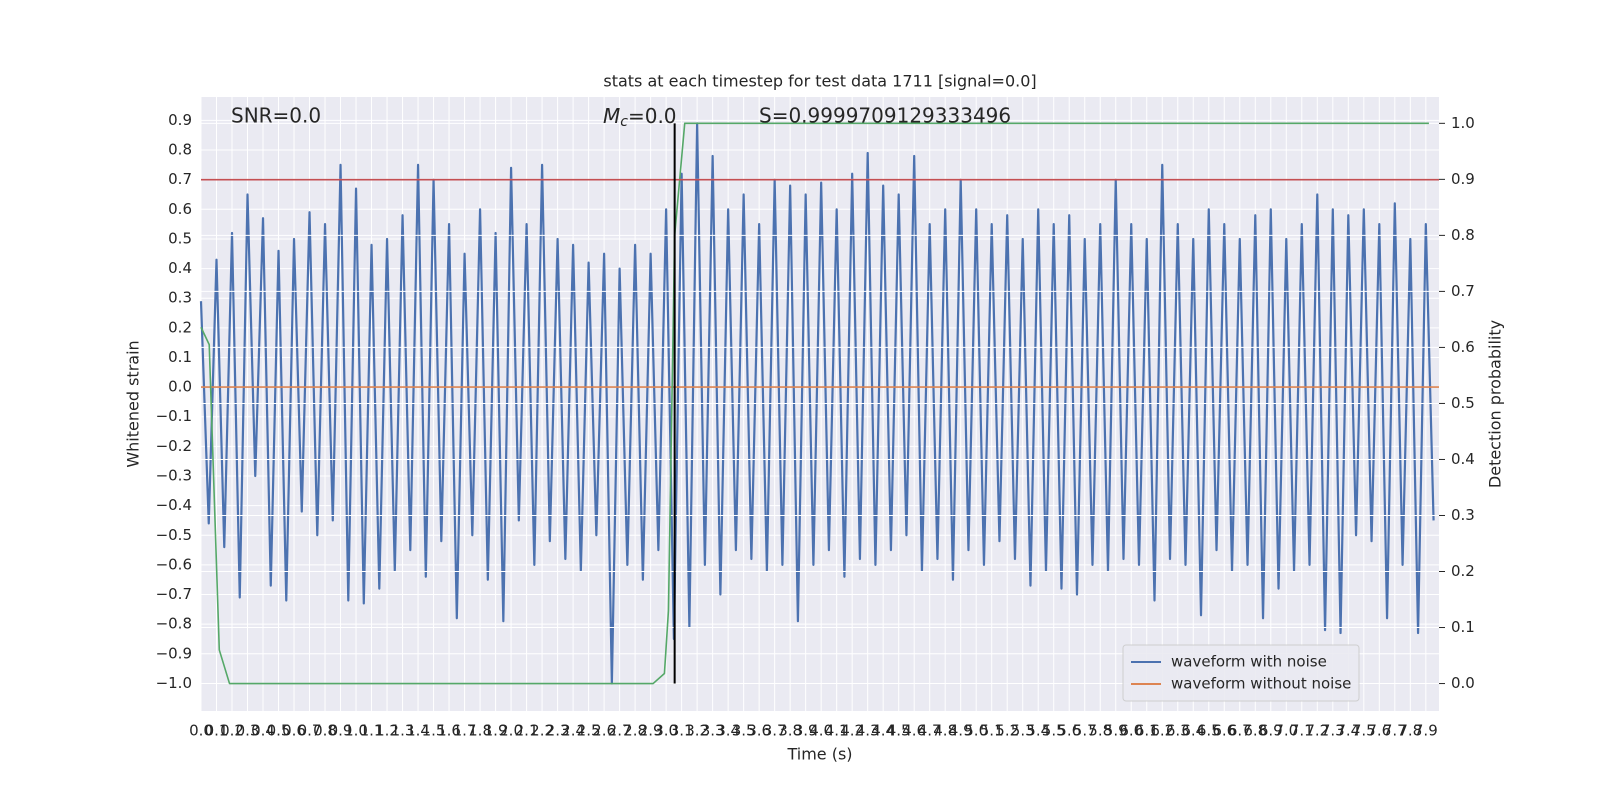 The image size is (1600, 800). What do you see at coordinates (1348, 731) in the screenshot?
I see `x-tick-label: 7.4` at bounding box center [1348, 731].